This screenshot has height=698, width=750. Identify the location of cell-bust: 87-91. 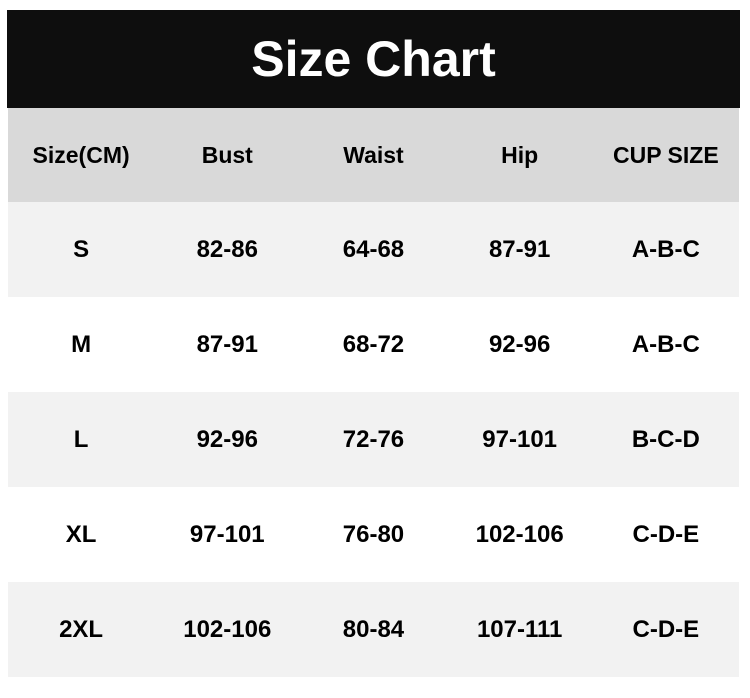
(227, 344).